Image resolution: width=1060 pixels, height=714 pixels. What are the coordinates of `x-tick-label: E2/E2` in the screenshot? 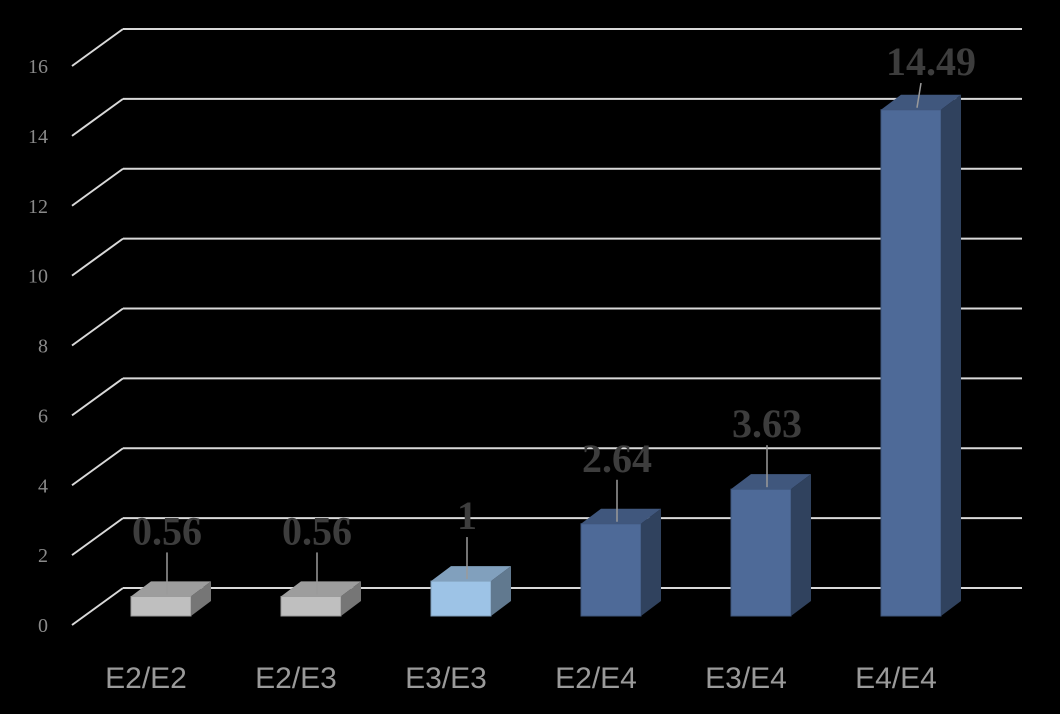 It's located at (146, 678).